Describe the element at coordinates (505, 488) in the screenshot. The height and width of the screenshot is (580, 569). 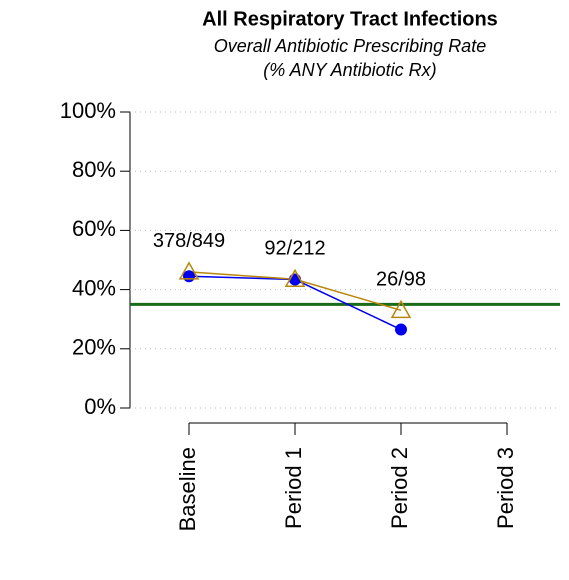
I see `x-tick-label: Period 3` at that location.